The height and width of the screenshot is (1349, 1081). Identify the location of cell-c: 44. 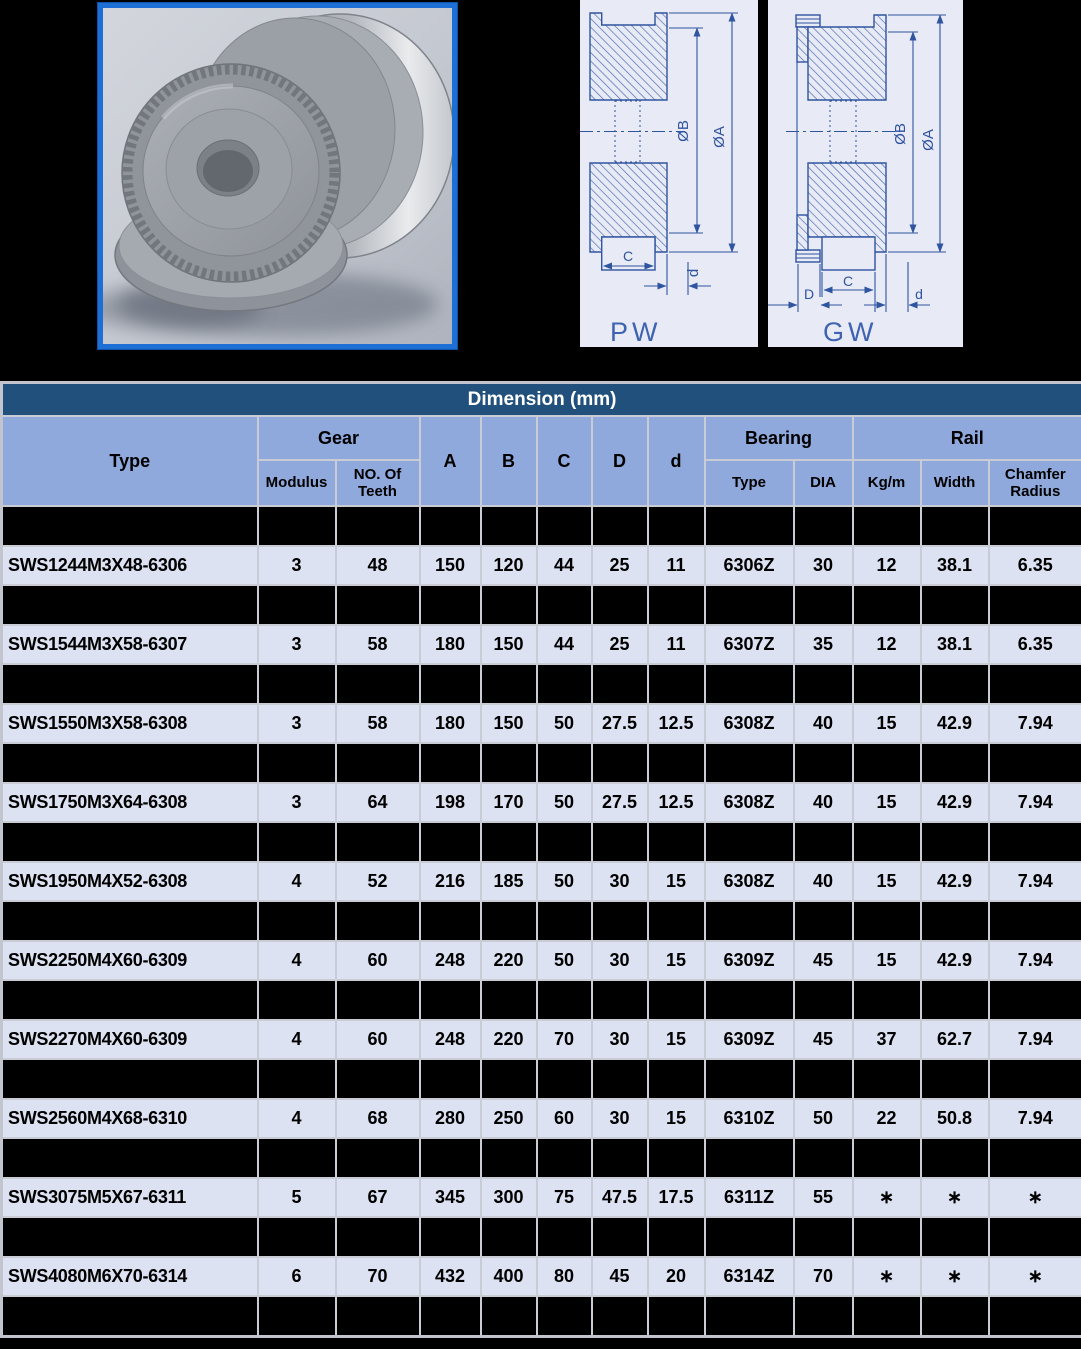
(564, 644).